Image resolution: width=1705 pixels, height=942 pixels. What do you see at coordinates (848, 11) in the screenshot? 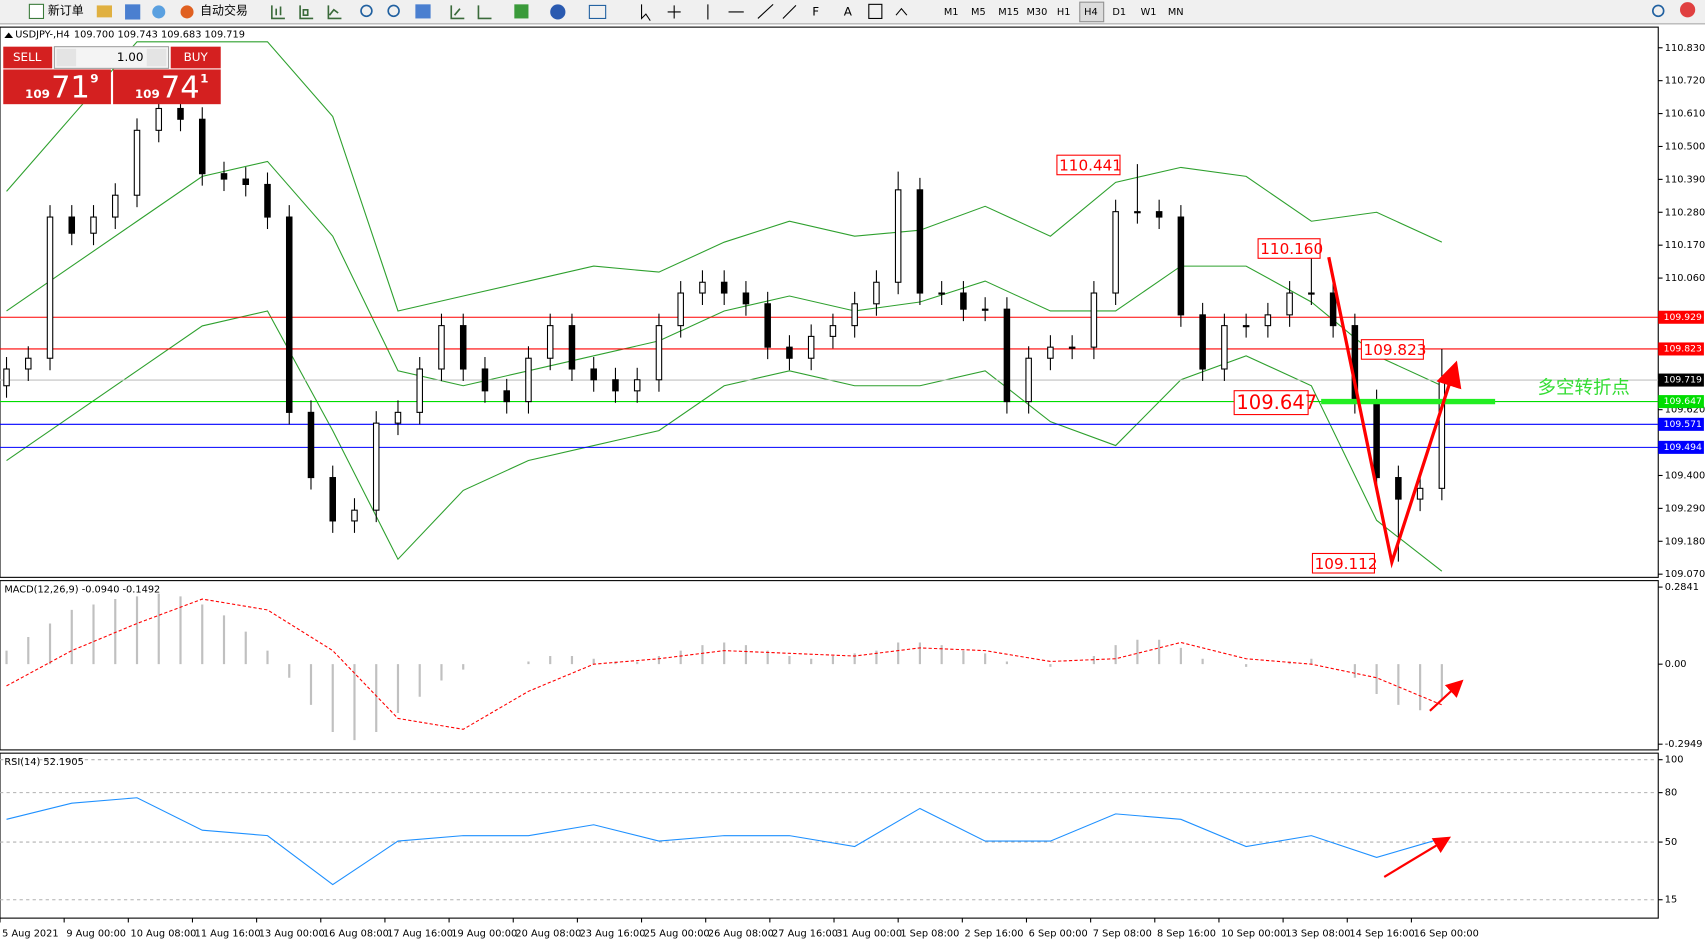
I see `text-tool: A` at bounding box center [848, 11].